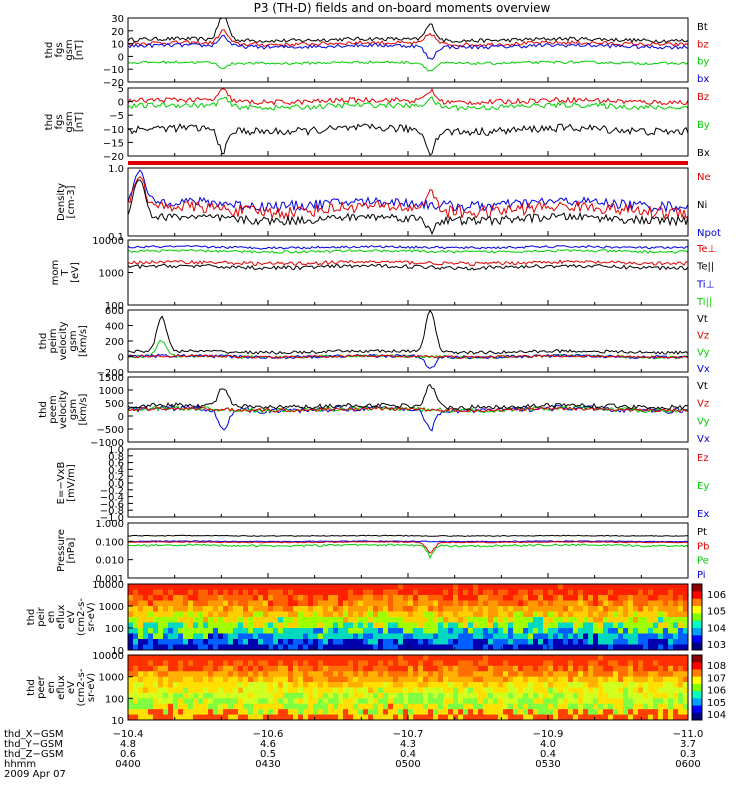  I want to click on y-tick-label: −20, so click(113, 157).